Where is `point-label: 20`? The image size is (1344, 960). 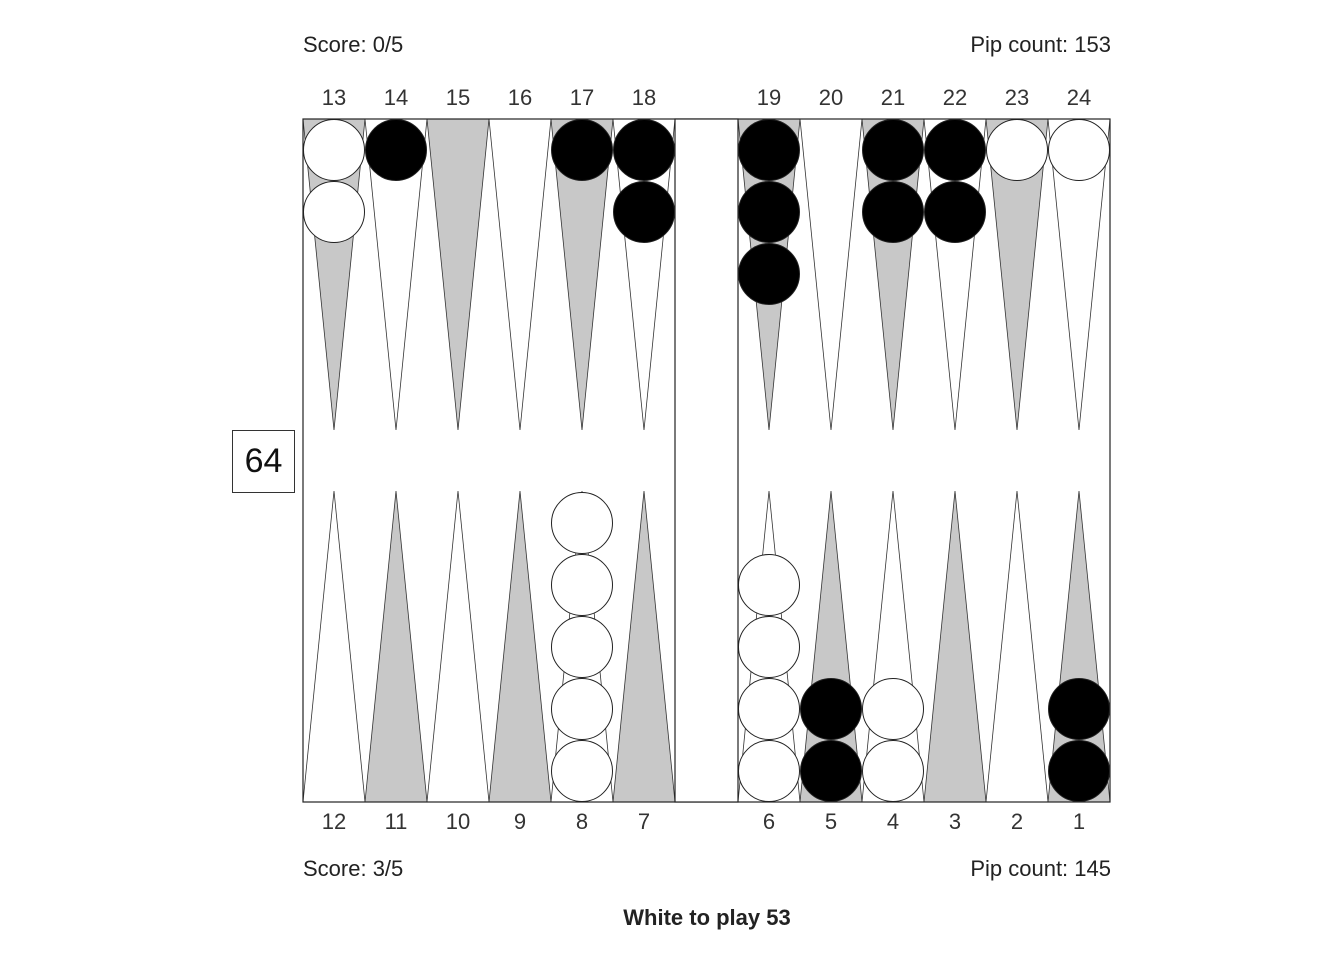 point-label: 20 is located at coordinates (831, 97).